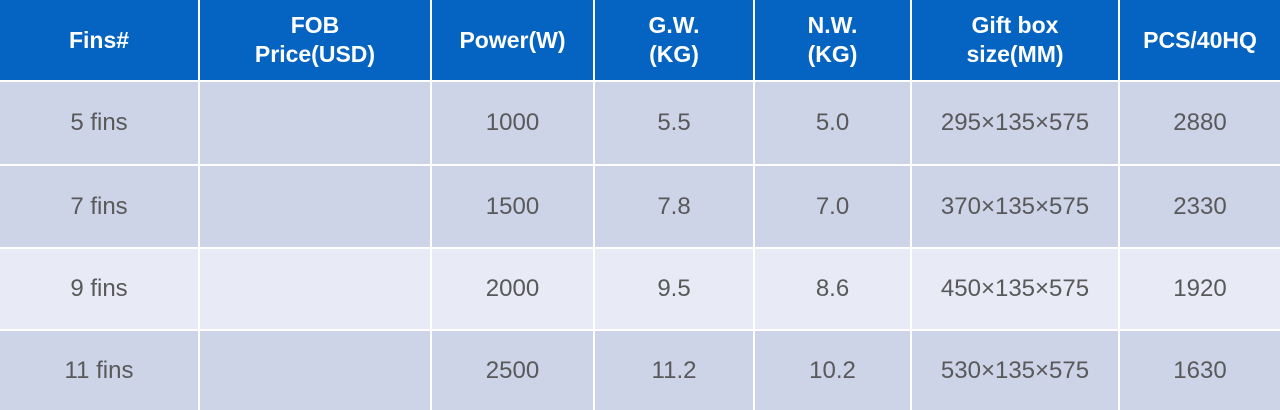 Image resolution: width=1280 pixels, height=410 pixels. What do you see at coordinates (99, 123) in the screenshot?
I see `table-cell: 5 fins` at bounding box center [99, 123].